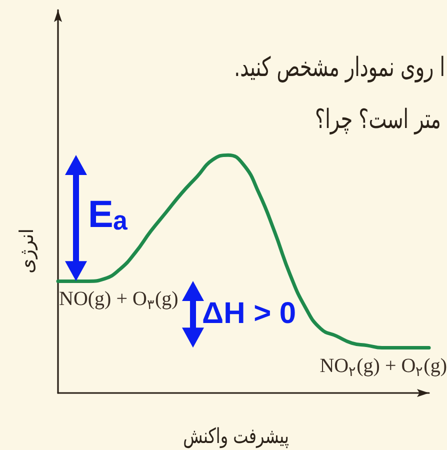 The width and height of the screenshot is (447, 450). Describe the element at coordinates (339, 67) in the screenshot. I see `text: ا روی نمودار مشخص کنید.` at that location.